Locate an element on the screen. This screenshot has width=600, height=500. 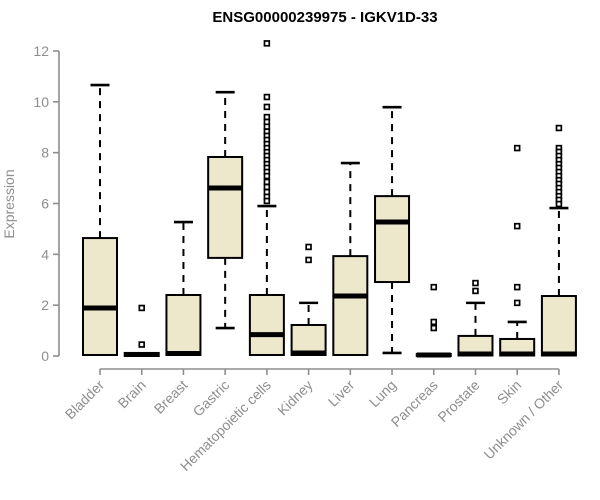
y-tick-label-10: 10 is located at coordinates (41, 102).